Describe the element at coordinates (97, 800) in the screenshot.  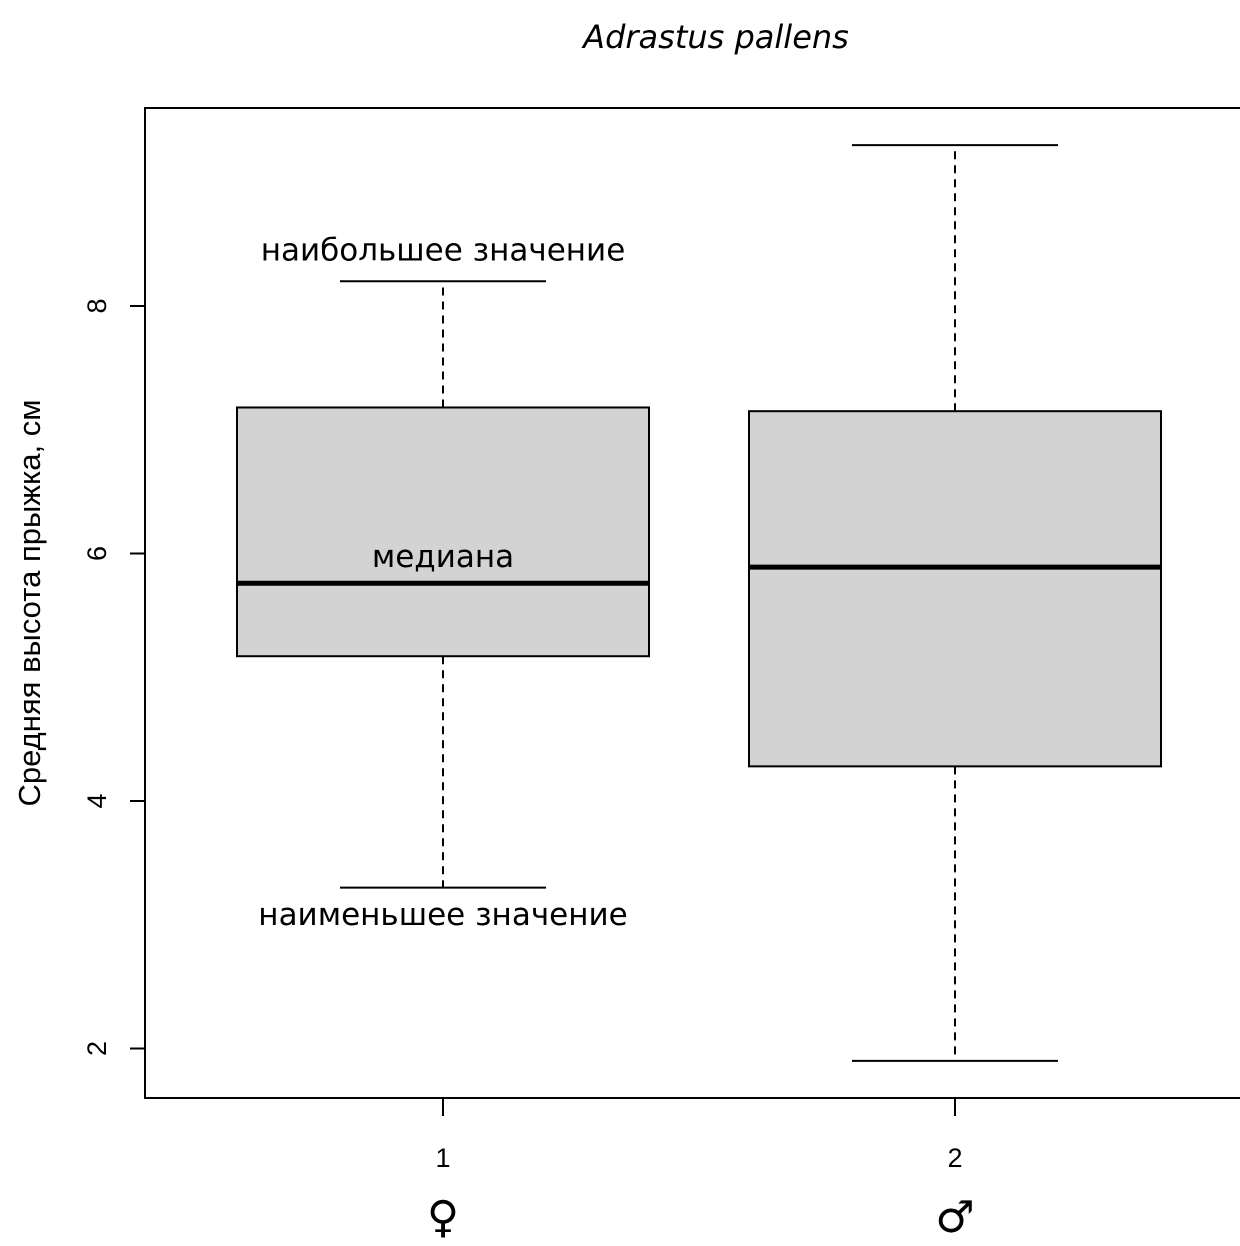
I see `y-tick-label: 4` at that location.